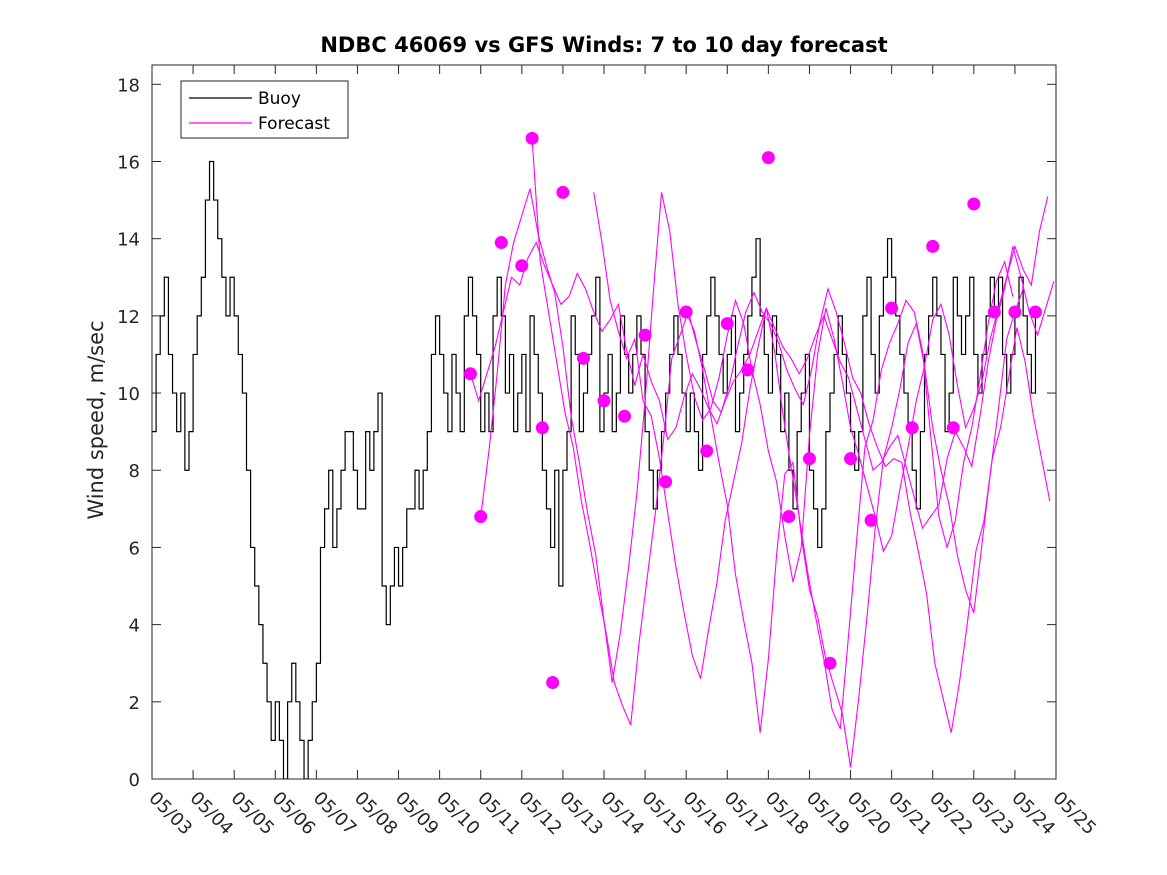  Describe the element at coordinates (134, 471) in the screenshot. I see `y-tick-label: 8` at that location.